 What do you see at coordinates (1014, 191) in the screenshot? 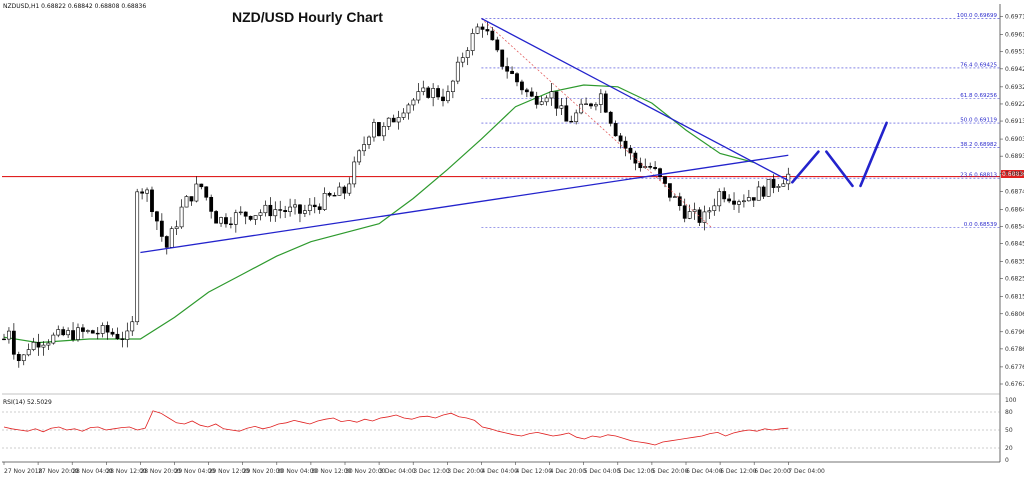
I see `price-tick-label: 0.68740` at bounding box center [1014, 191].